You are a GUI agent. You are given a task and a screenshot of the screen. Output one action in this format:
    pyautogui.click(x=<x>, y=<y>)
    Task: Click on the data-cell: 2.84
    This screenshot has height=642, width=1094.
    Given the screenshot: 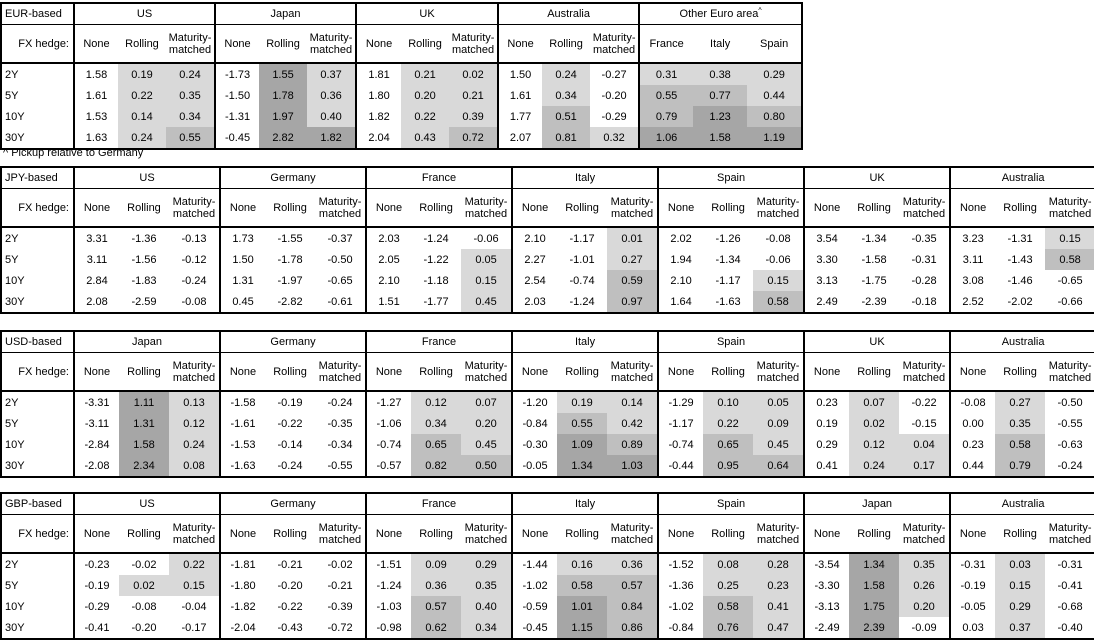 What is the action you would take?
    pyautogui.click(x=96, y=280)
    